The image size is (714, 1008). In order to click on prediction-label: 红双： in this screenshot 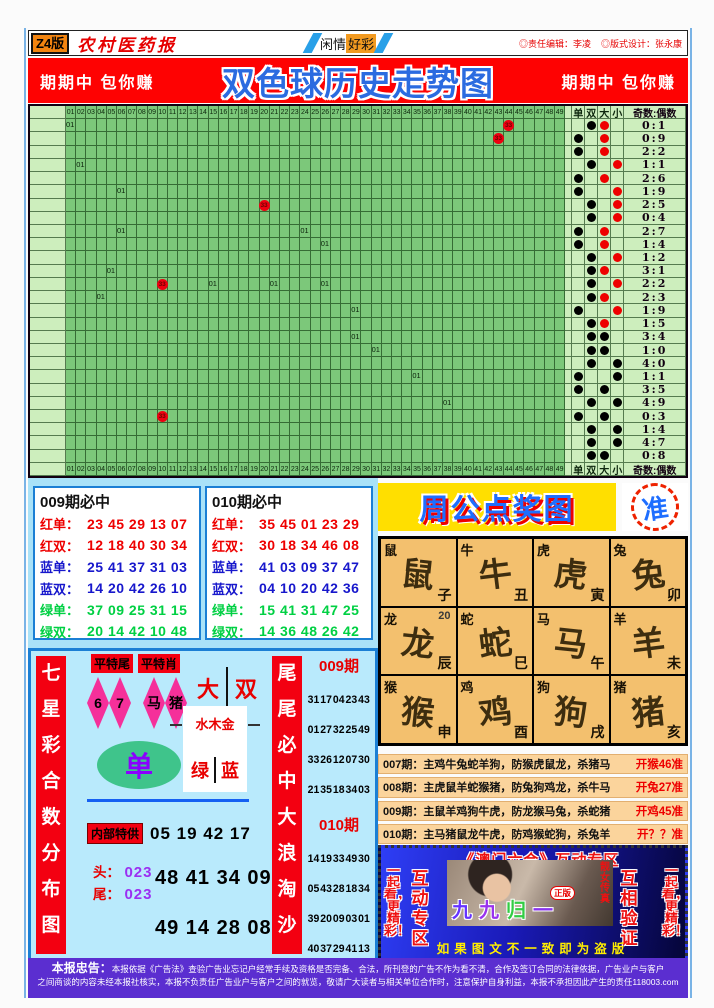, I will do `click(60, 546)`.